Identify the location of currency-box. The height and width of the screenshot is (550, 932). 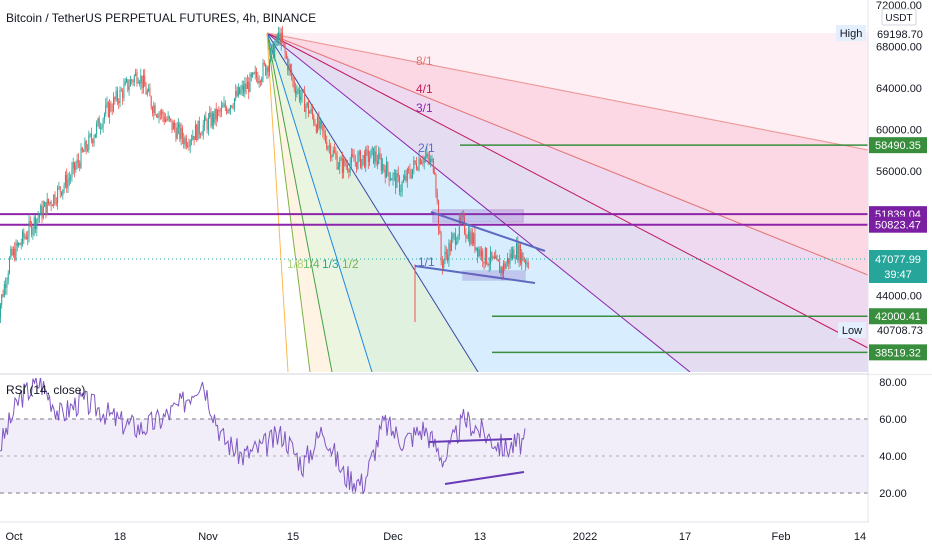
(899, 17).